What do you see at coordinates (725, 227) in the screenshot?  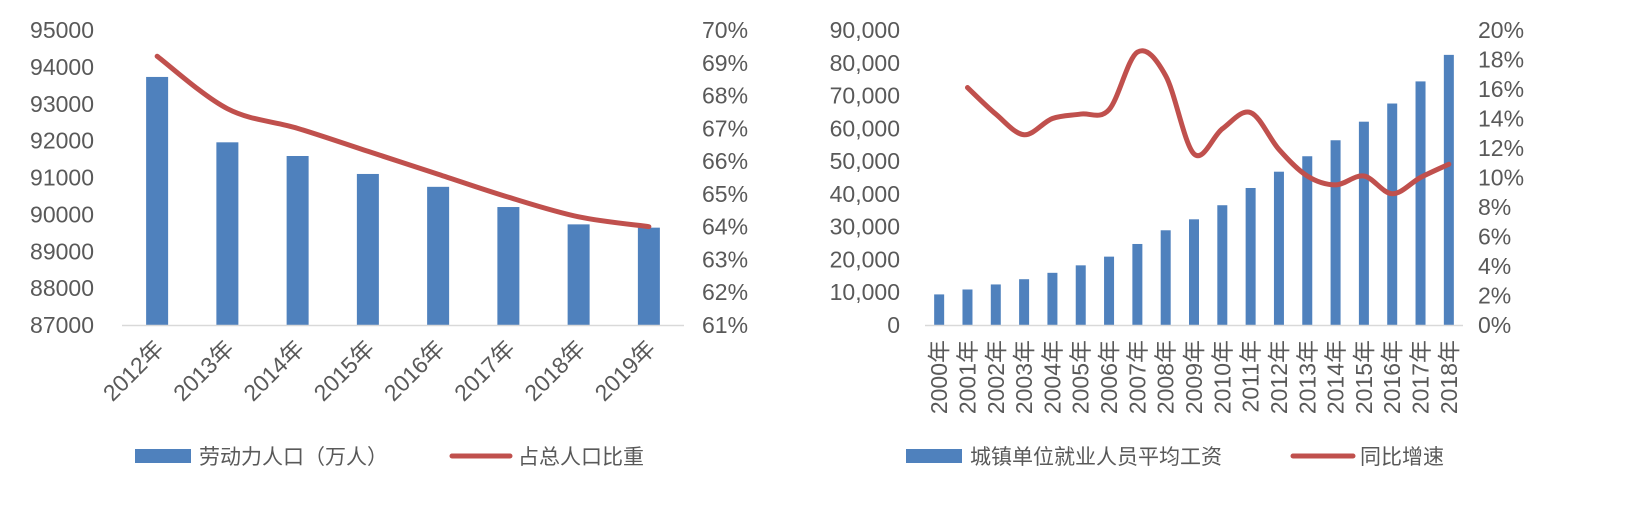 I see `y-right-tick-label: 64%` at bounding box center [725, 227].